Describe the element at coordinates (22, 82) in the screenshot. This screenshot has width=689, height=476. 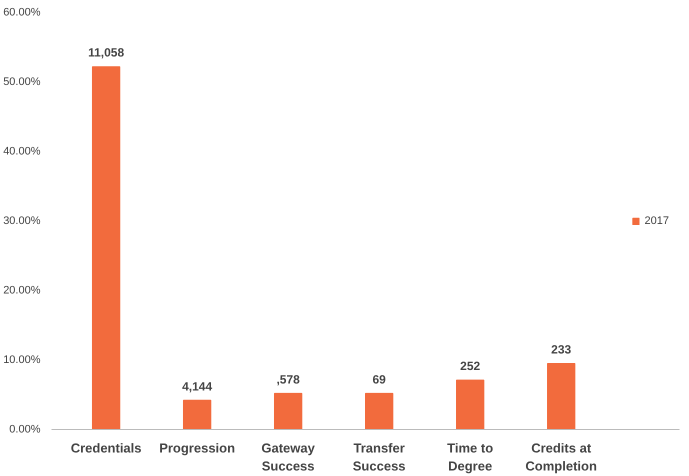
I see `y-tick-label: 50.00%` at that location.